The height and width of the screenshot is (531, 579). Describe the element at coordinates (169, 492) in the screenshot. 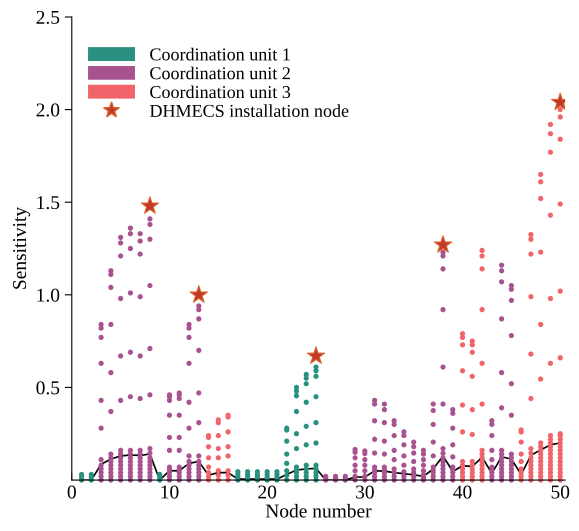

I see `x-tick-label: 10` at that location.